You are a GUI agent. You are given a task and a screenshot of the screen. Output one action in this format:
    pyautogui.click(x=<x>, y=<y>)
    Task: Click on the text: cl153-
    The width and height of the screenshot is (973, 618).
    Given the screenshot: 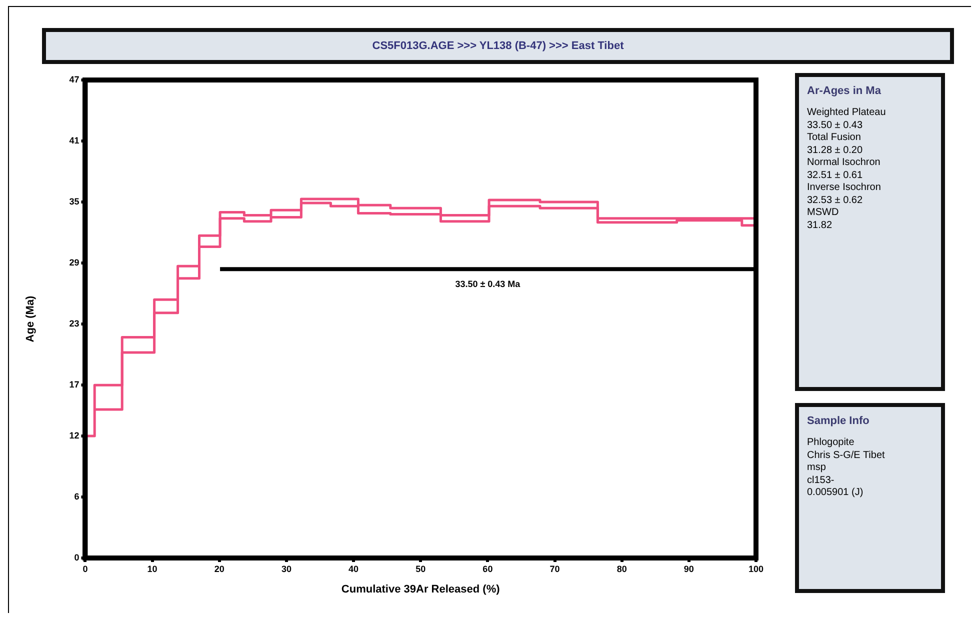 What is the action you would take?
    pyautogui.click(x=821, y=480)
    